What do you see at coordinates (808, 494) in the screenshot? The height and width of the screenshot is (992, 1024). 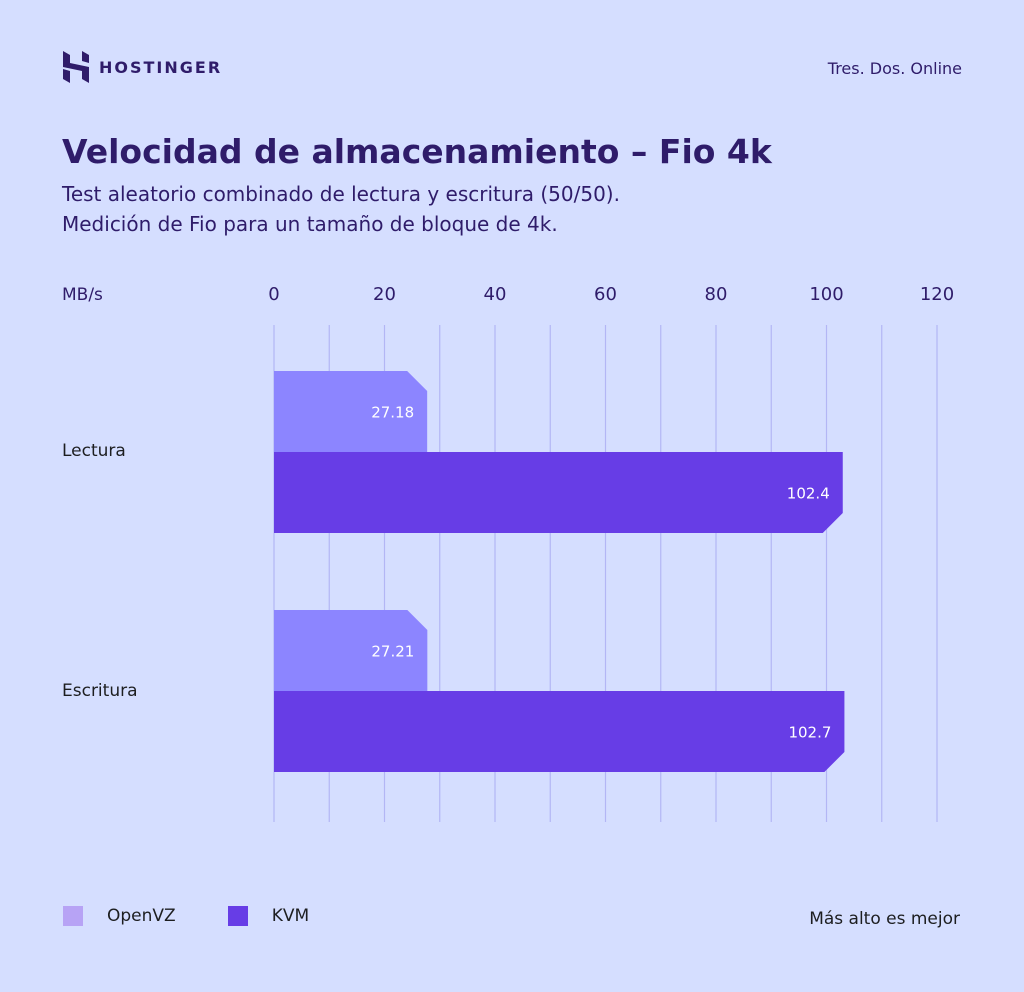 I see `data-label: 102.4` at bounding box center [808, 494].